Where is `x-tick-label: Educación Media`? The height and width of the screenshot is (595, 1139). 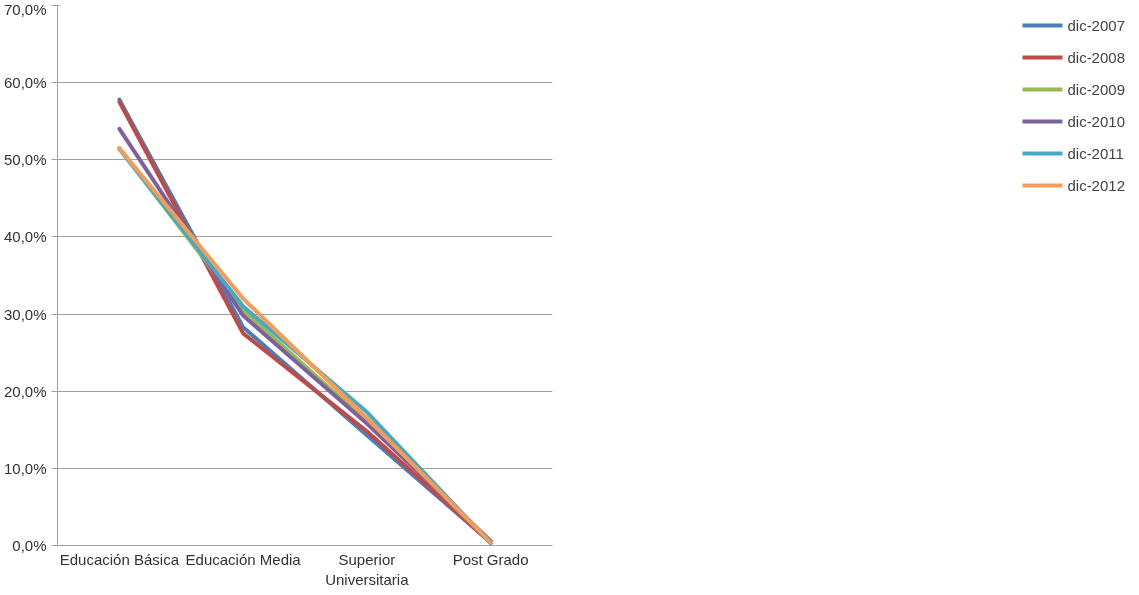 x-tick-label: Educación Media is located at coordinates (243, 559).